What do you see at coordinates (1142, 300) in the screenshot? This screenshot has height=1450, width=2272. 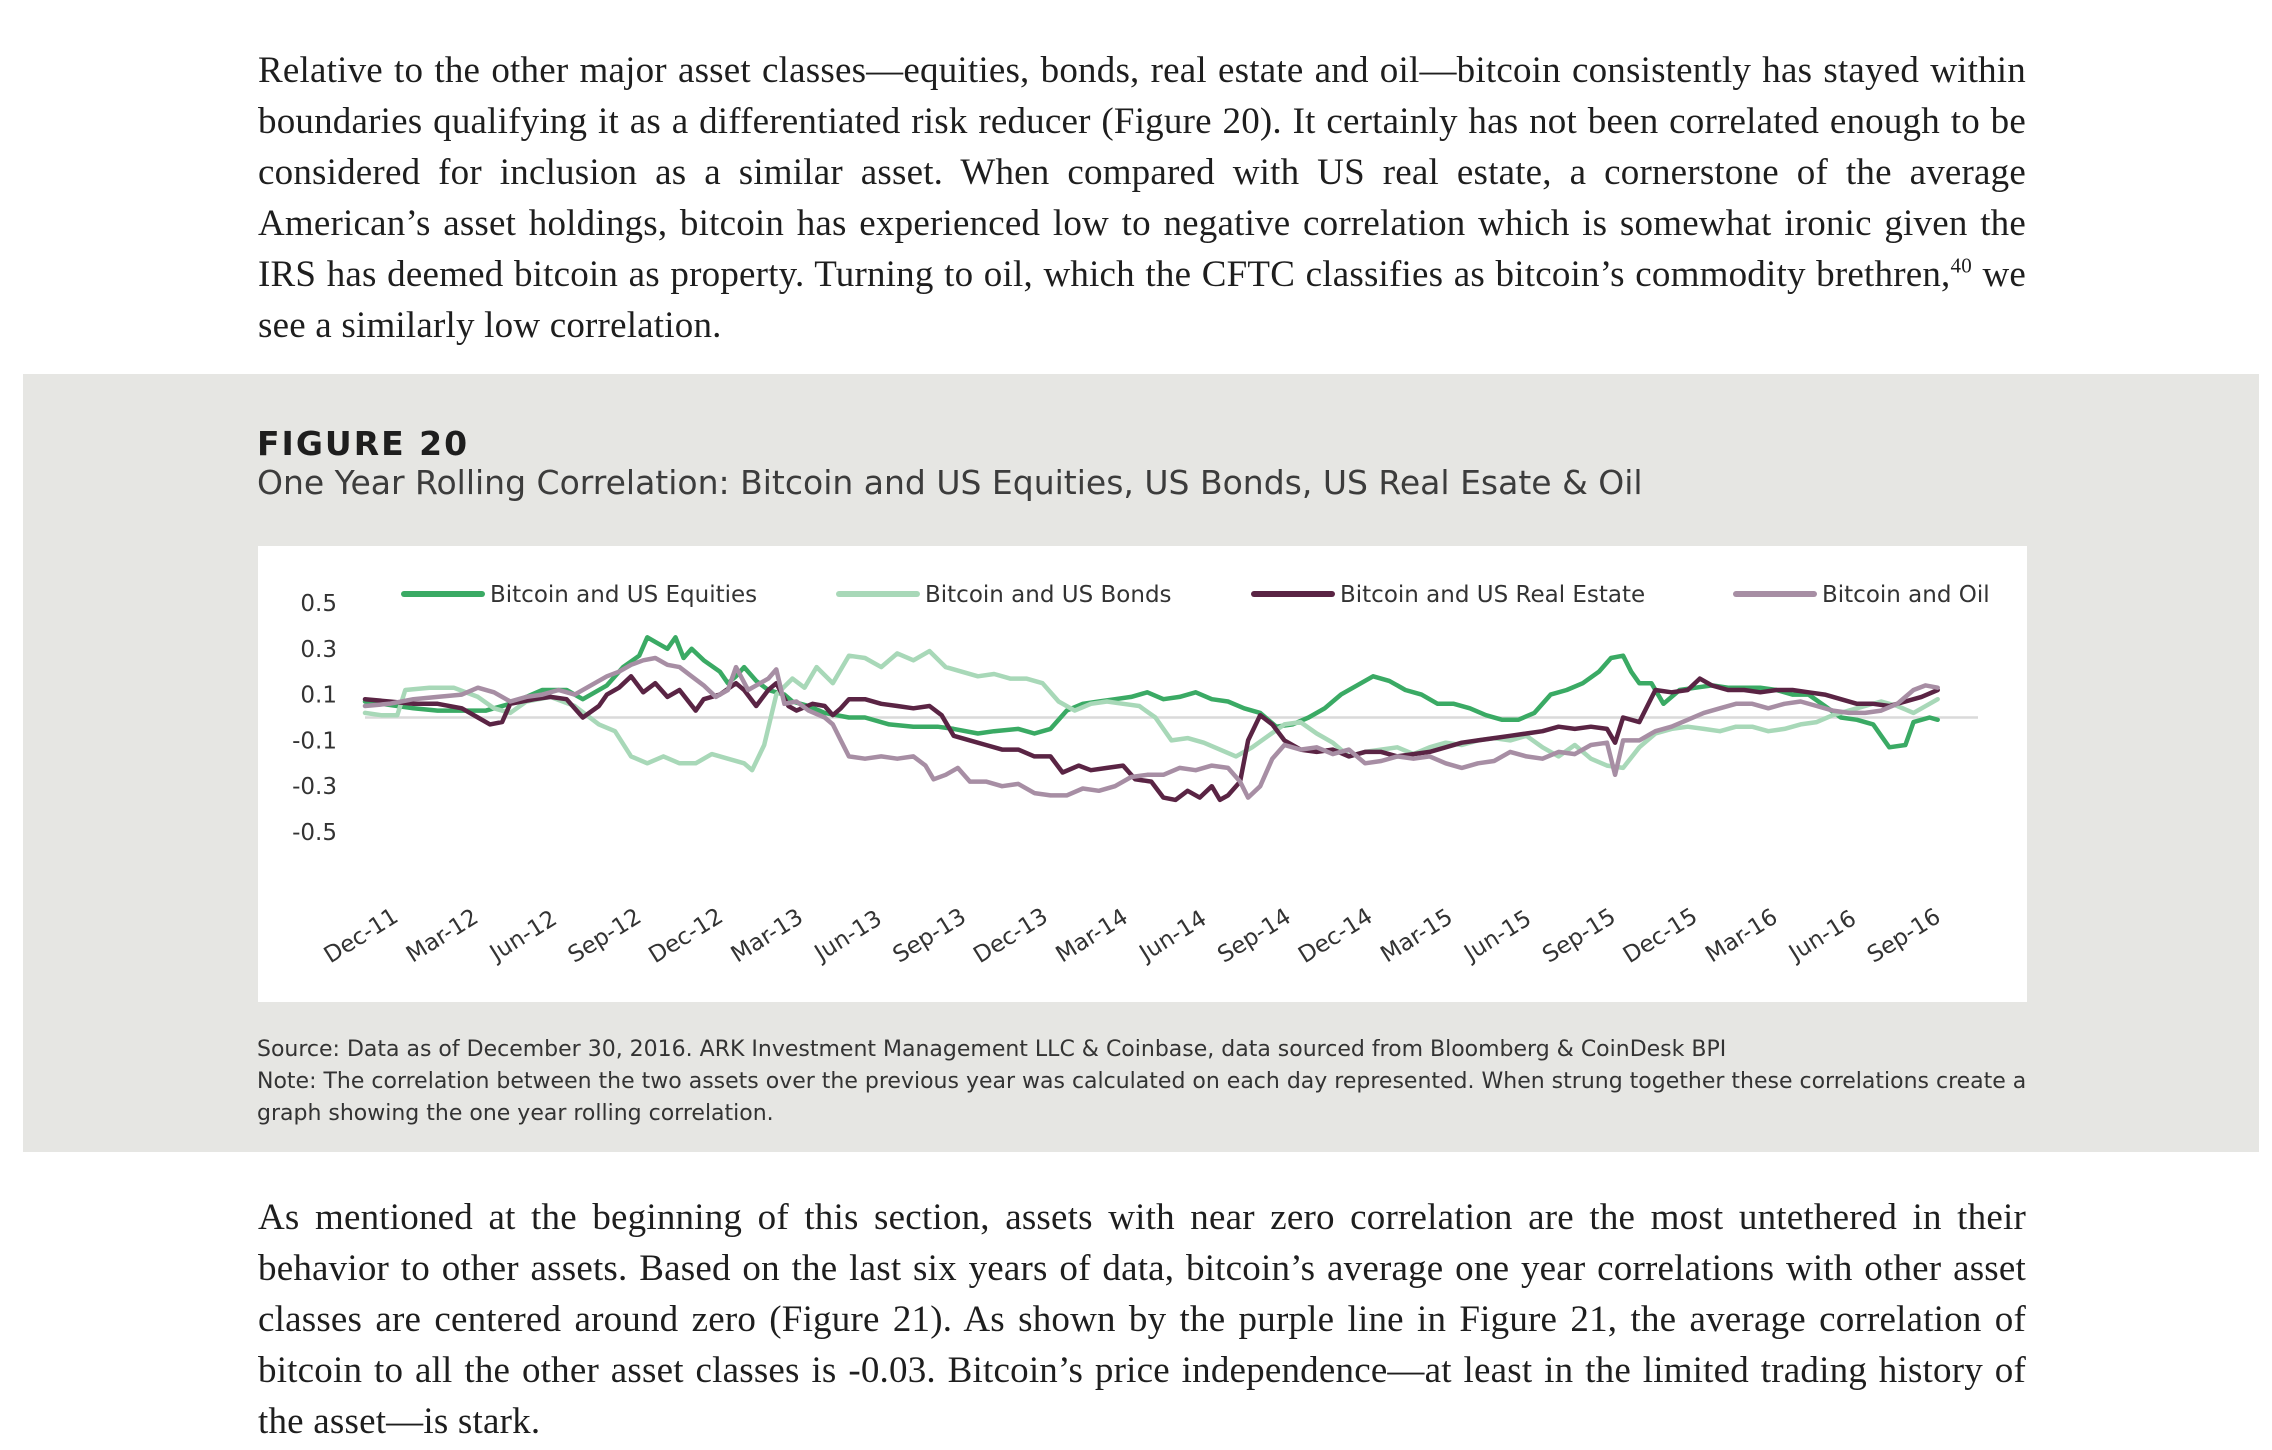 I see `paragraph-top-text-end: we see a similarly low correlation.` at bounding box center [1142, 300].